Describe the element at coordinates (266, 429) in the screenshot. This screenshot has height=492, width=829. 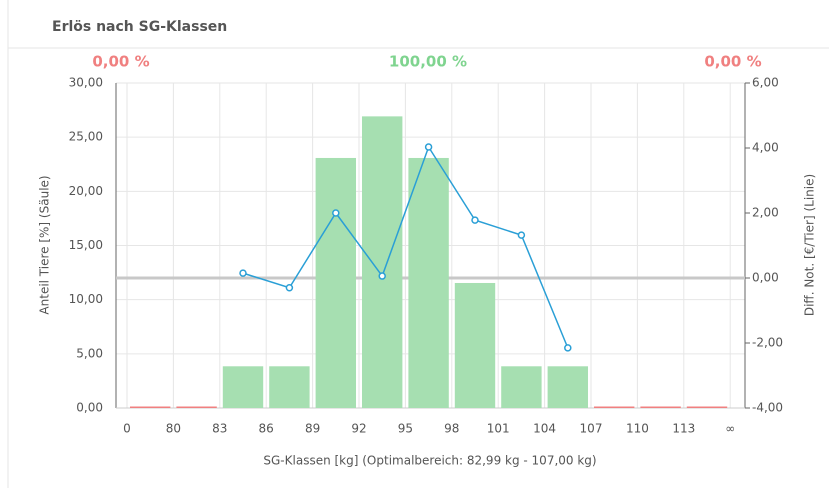
I see `x-tick-label: 86` at that location.